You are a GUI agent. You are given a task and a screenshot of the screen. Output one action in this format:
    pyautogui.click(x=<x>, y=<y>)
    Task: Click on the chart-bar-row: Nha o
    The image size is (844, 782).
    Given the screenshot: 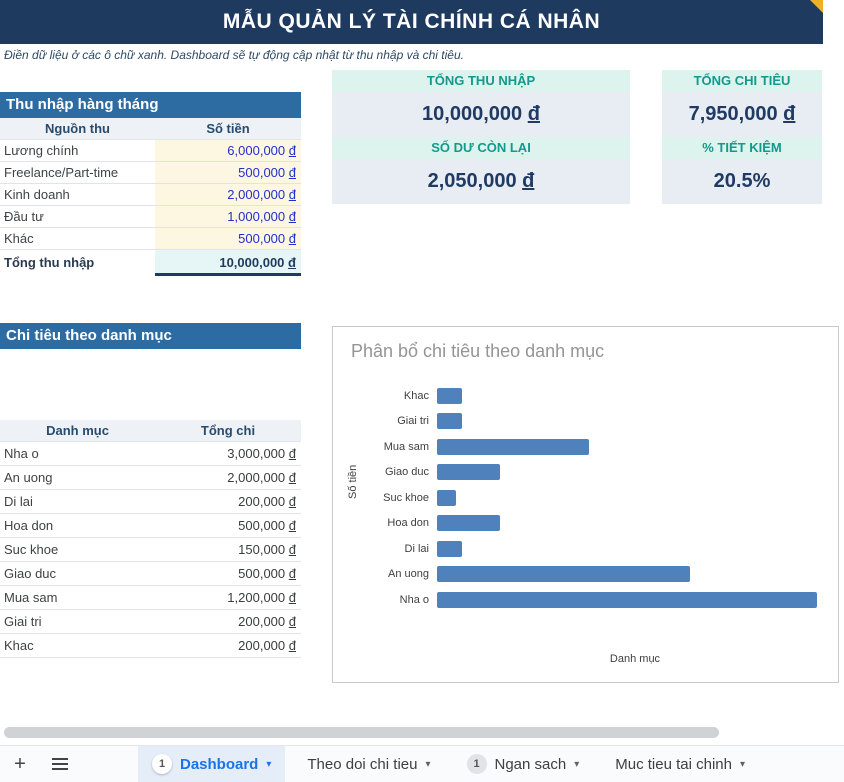 What is the action you would take?
    pyautogui.click(x=586, y=600)
    